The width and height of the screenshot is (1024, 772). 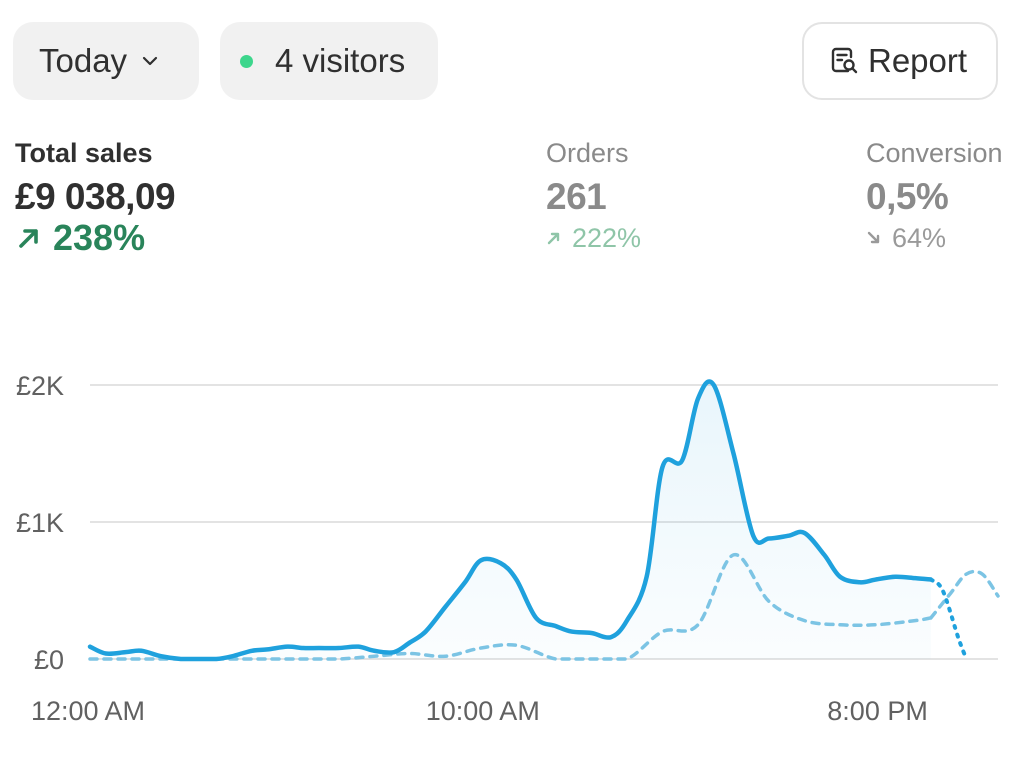 What do you see at coordinates (40, 523) in the screenshot?
I see `y-tick-label: £1K` at bounding box center [40, 523].